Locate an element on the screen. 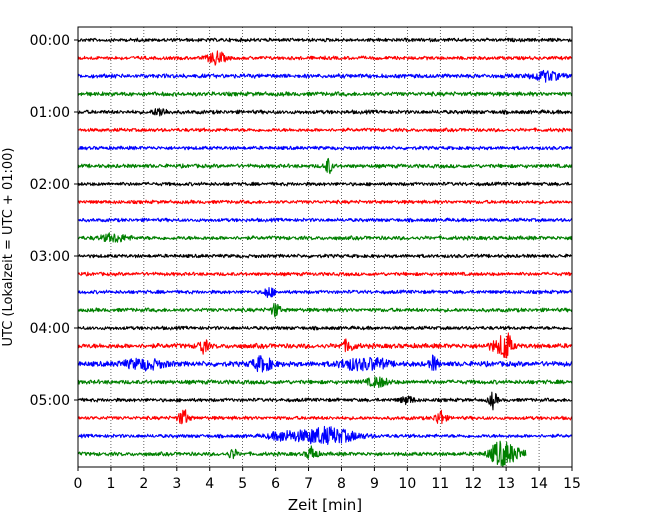  x-tick-label: 13 is located at coordinates (506, 484).